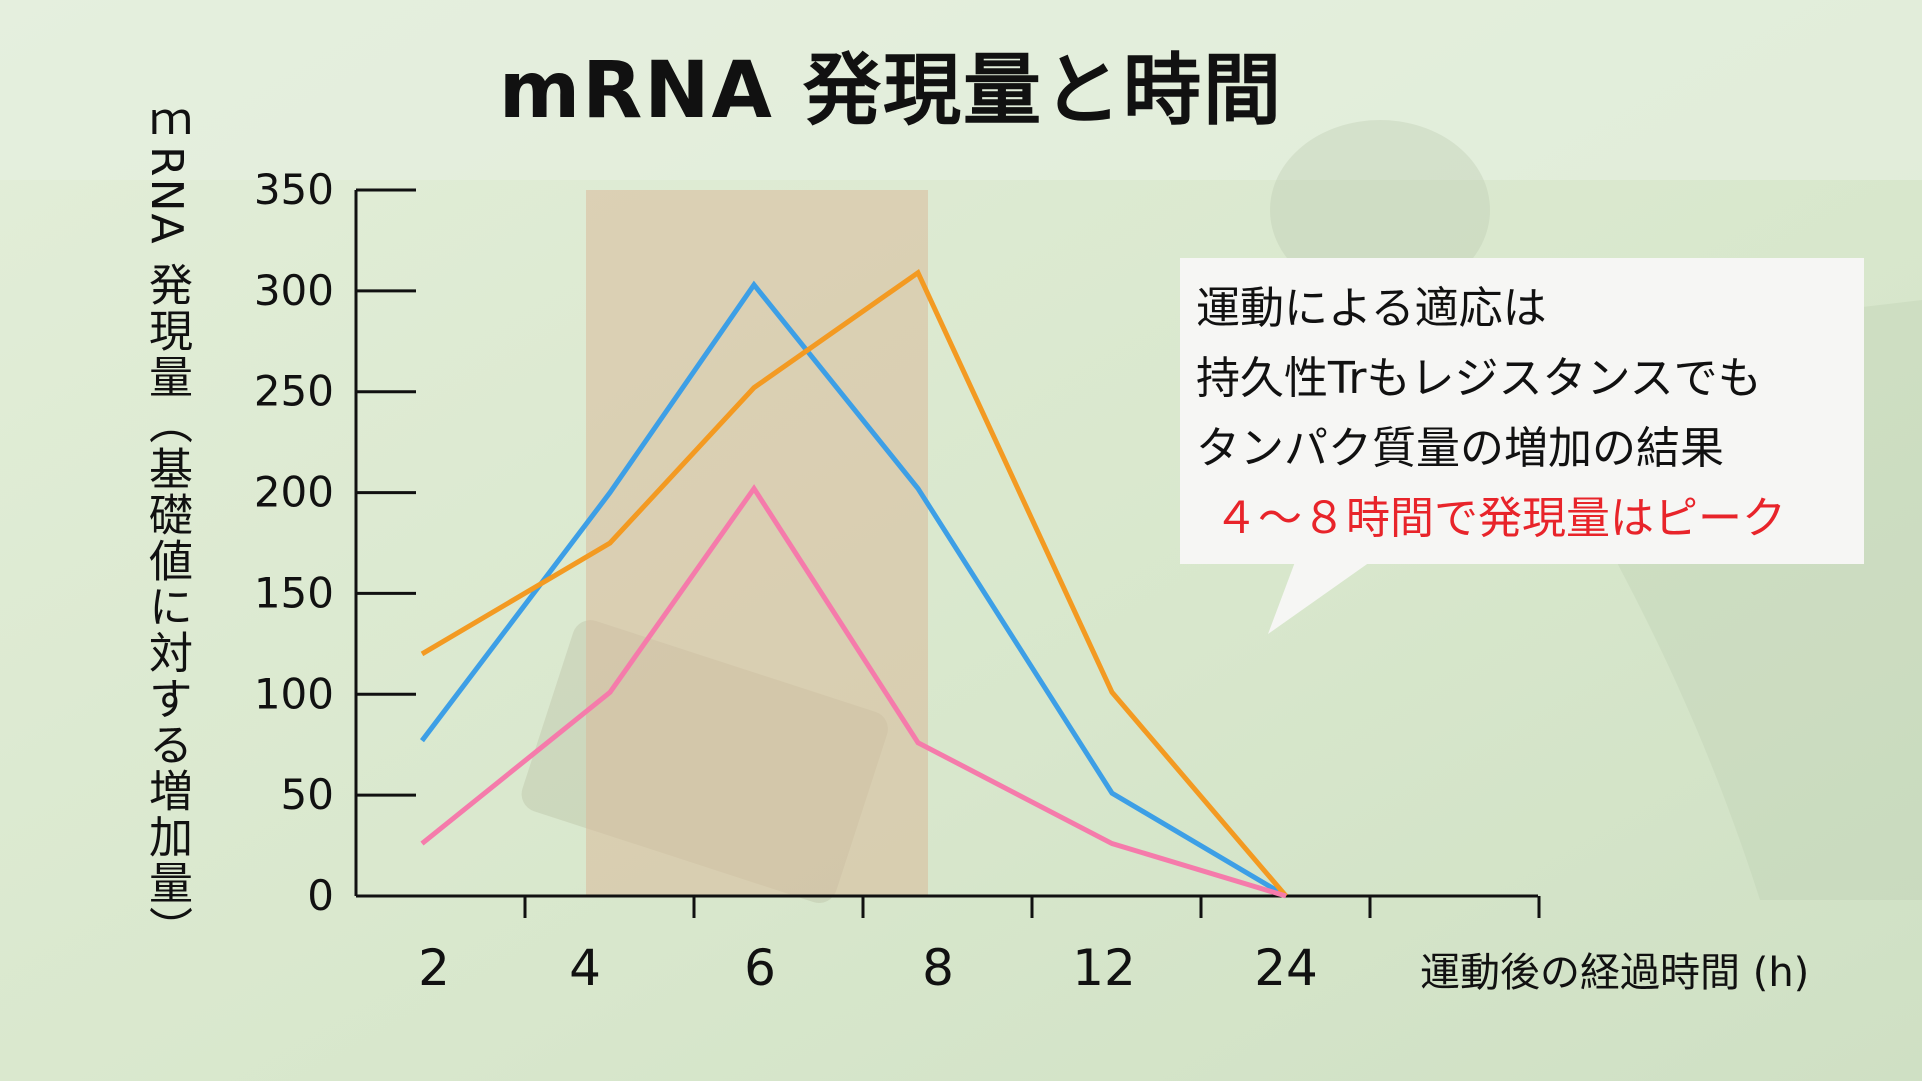 This screenshot has width=1922, height=1081. I want to click on y-axis-label: ｍRNA 発現量（基礎値に対する増加量）, so click(166, 526).